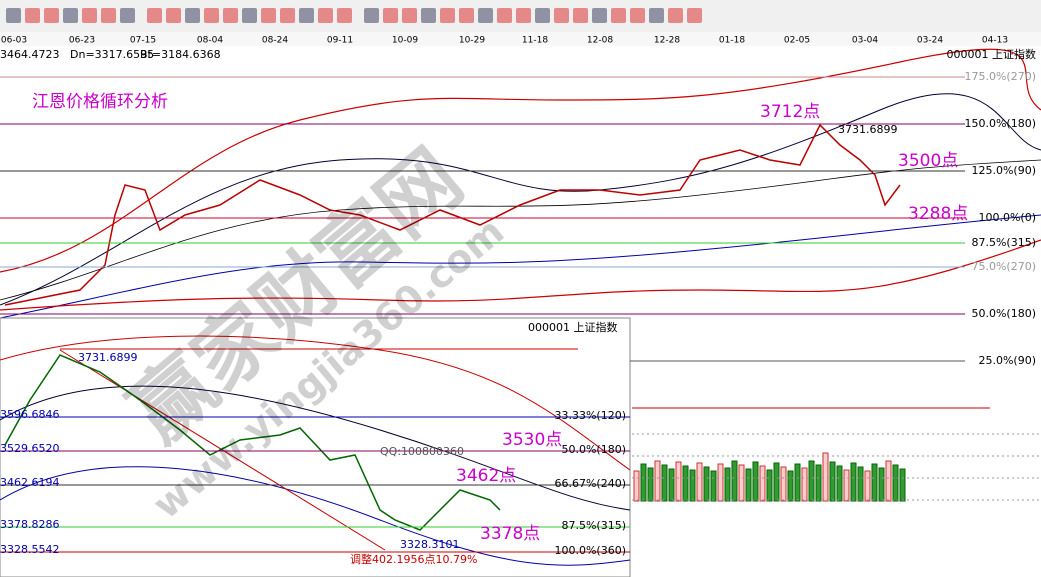 The height and width of the screenshot is (577, 1041). Describe the element at coordinates (769, 477) in the screenshot. I see `volume` at that location.